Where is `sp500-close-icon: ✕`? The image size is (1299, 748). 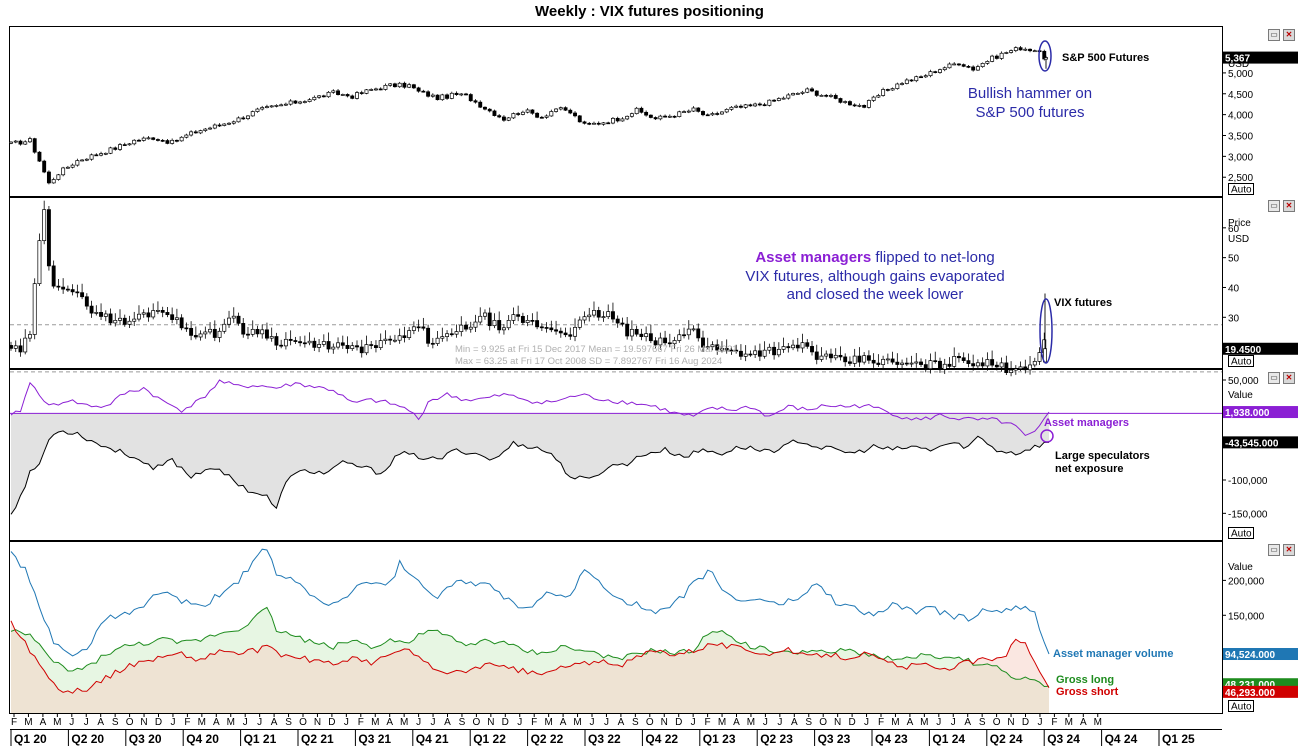 sp500-close-icon: ✕ is located at coordinates (1289, 35).